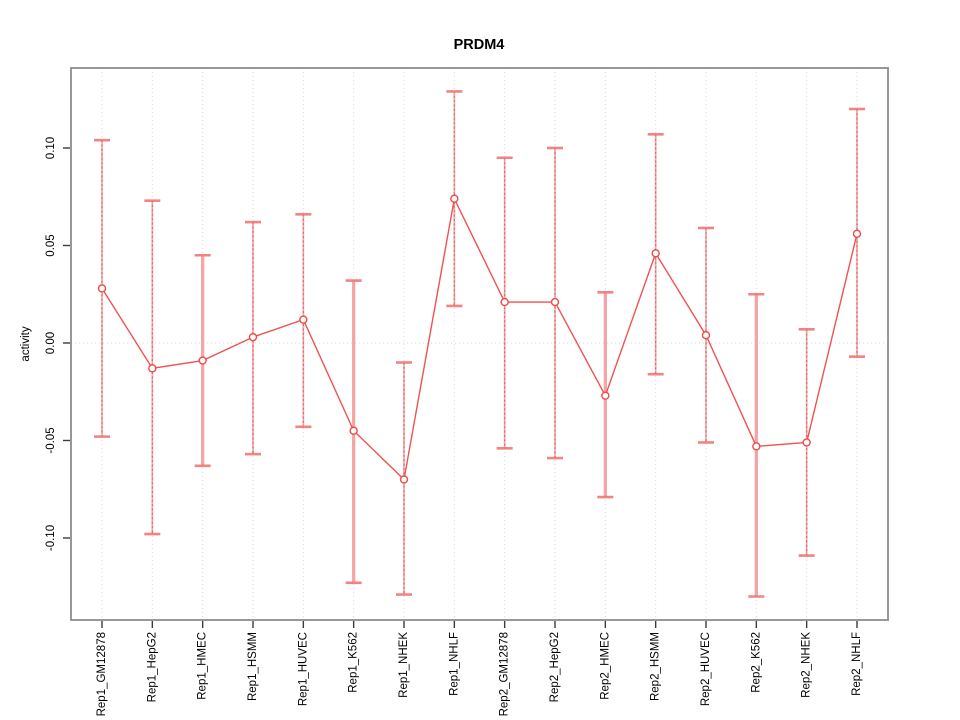  Describe the element at coordinates (303, 669) in the screenshot. I see `x-tick-label: Rep1_HUVEC` at that location.